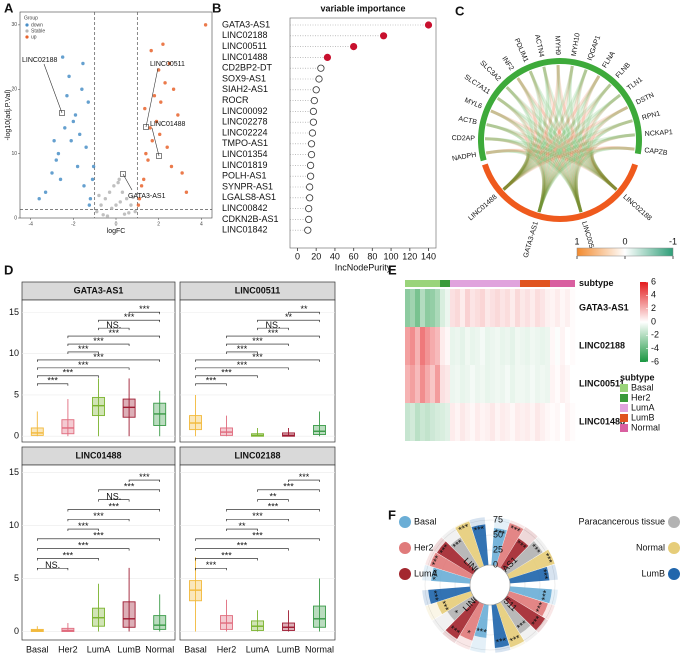  I want to click on node-label: CAPZB, so click(656, 152).